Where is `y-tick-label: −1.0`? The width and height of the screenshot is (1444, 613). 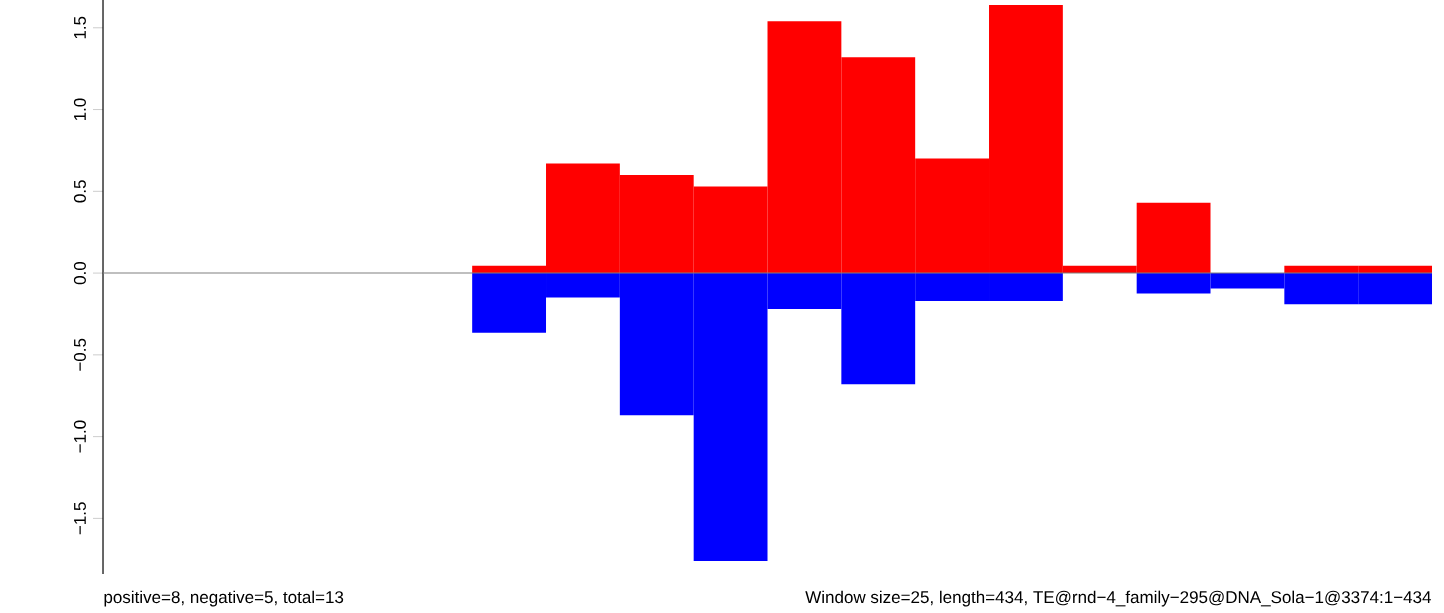 y-tick-label: −1.0 is located at coordinates (79, 436).